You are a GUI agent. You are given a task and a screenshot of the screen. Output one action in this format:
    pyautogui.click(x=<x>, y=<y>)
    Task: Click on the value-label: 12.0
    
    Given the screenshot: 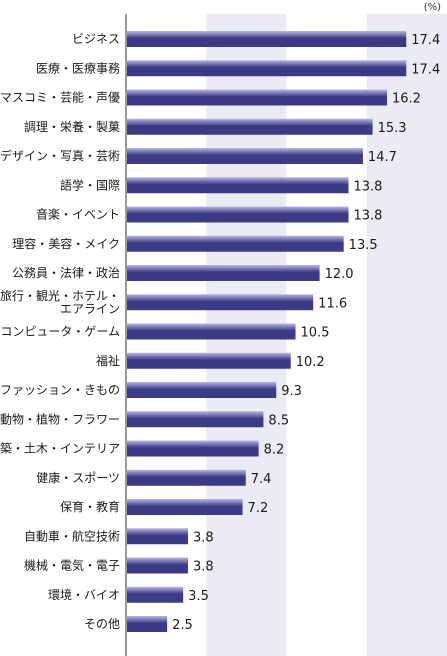 What is the action you would take?
    pyautogui.click(x=339, y=274)
    